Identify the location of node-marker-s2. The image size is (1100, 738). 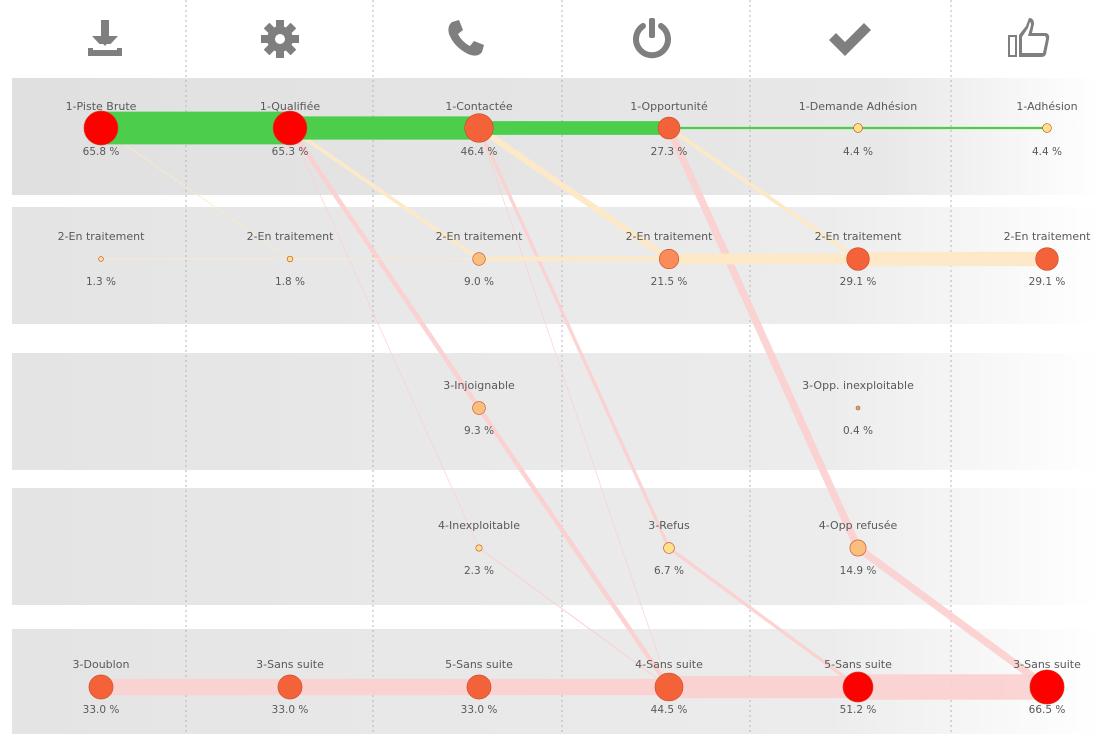
(858, 408).